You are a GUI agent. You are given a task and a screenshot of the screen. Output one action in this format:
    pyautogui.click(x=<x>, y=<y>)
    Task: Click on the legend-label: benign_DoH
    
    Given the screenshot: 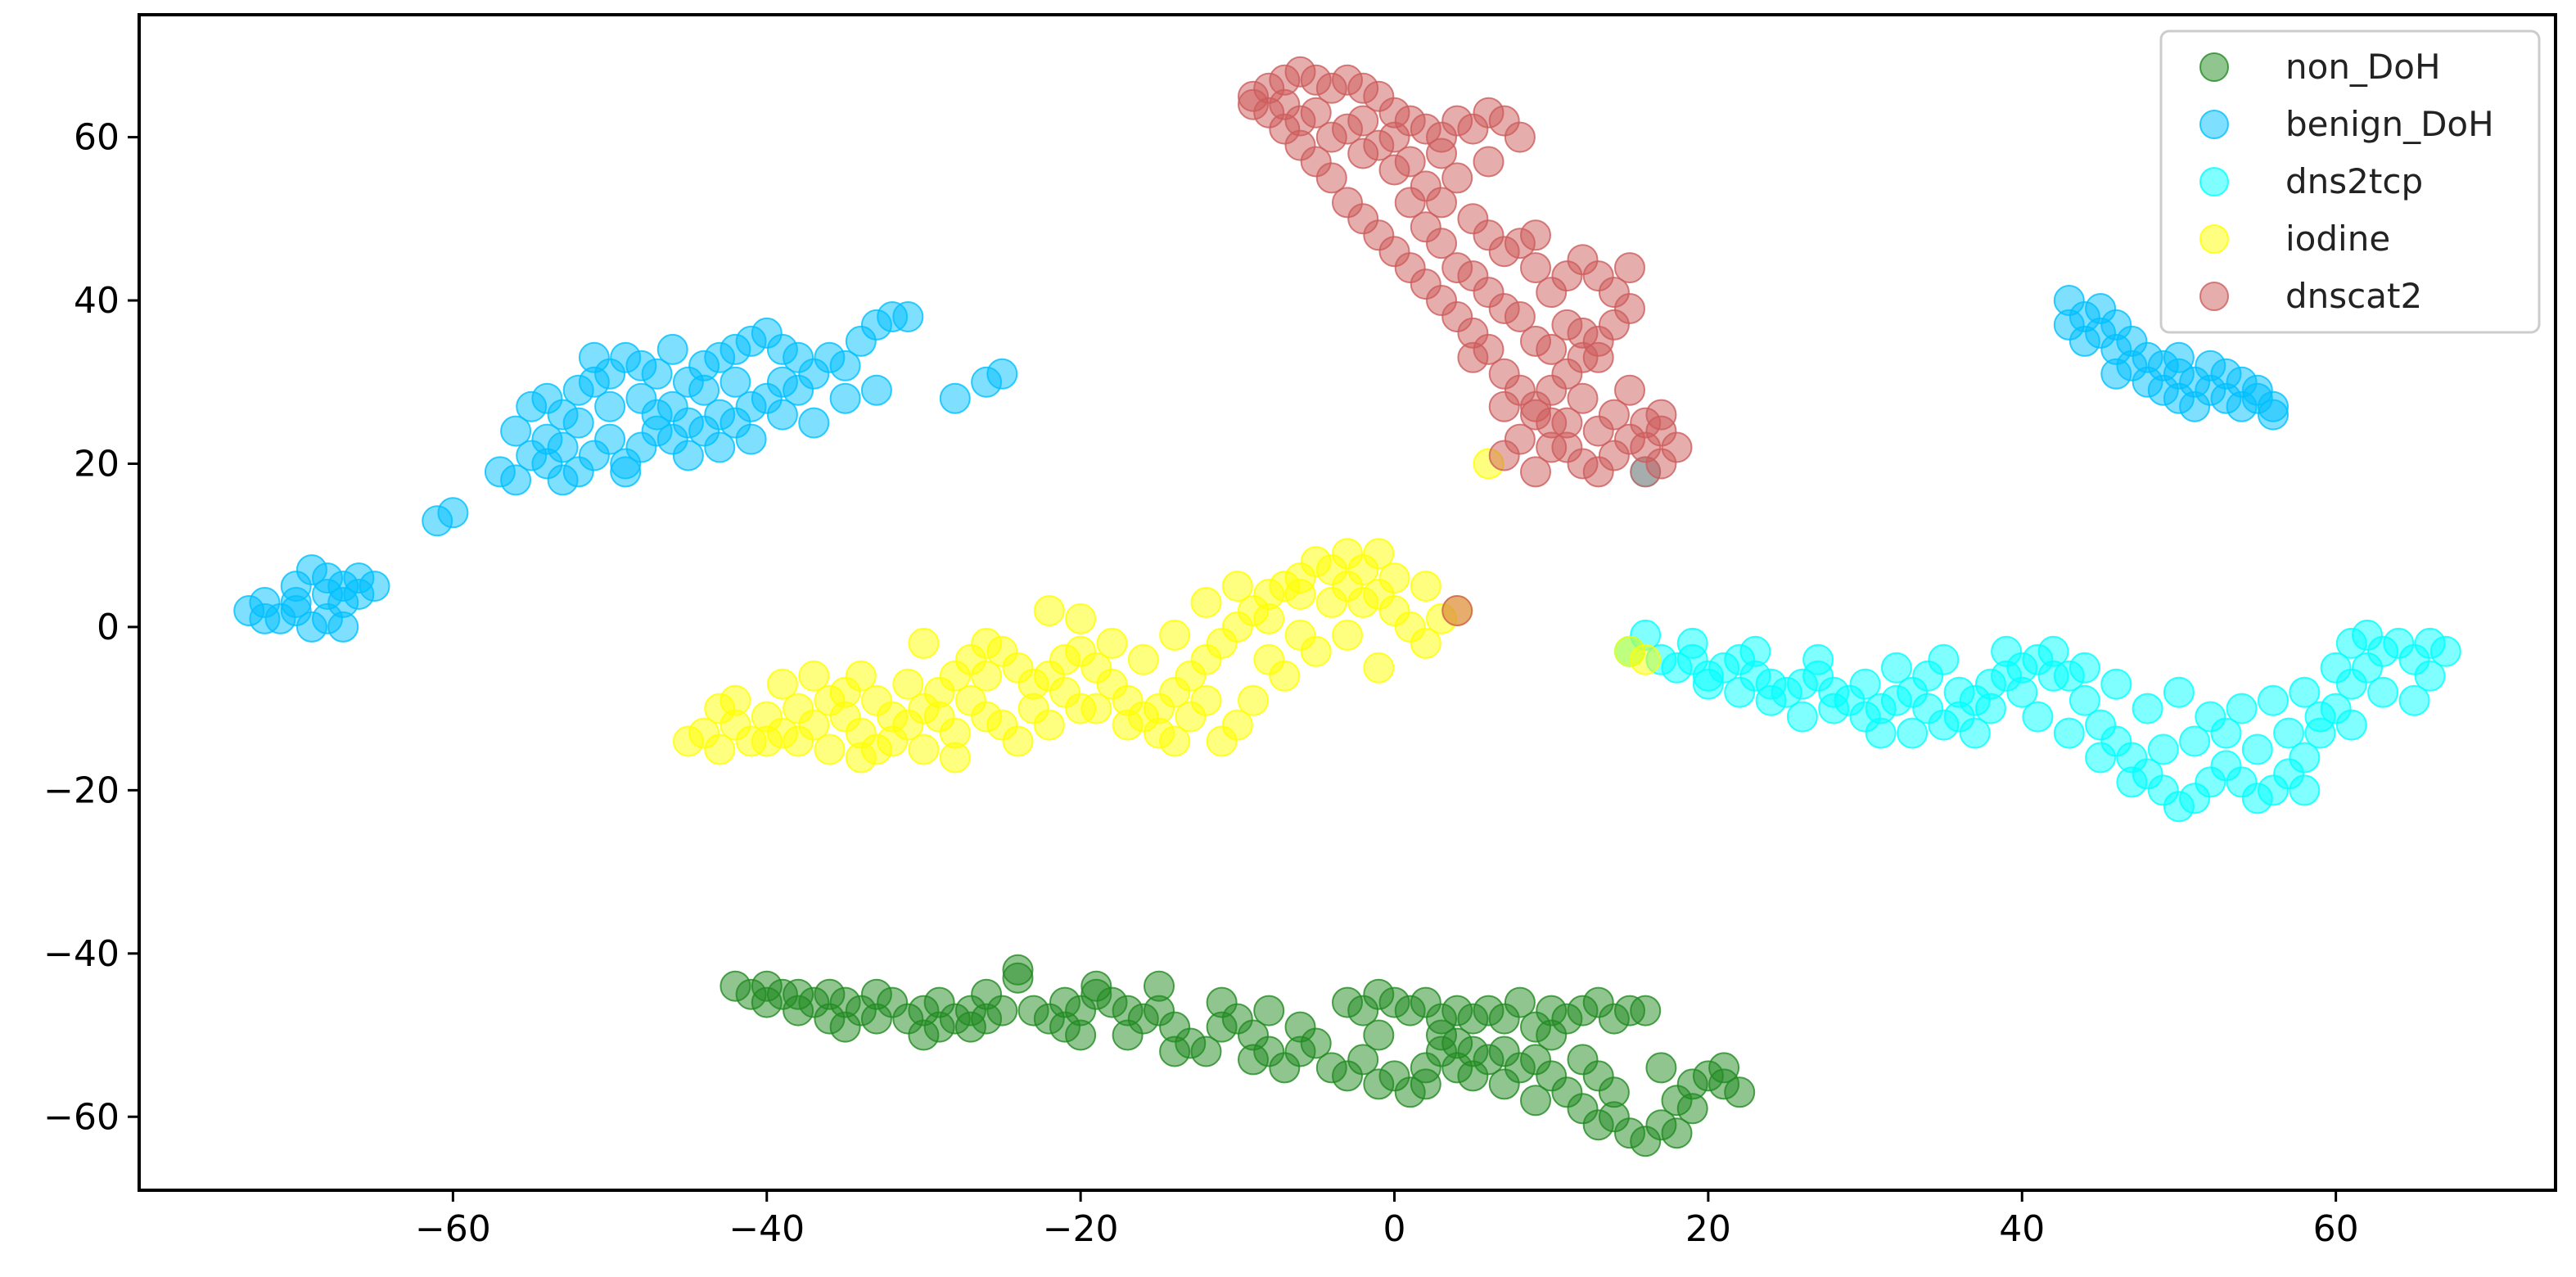 What is the action you would take?
    pyautogui.click(x=2389, y=124)
    